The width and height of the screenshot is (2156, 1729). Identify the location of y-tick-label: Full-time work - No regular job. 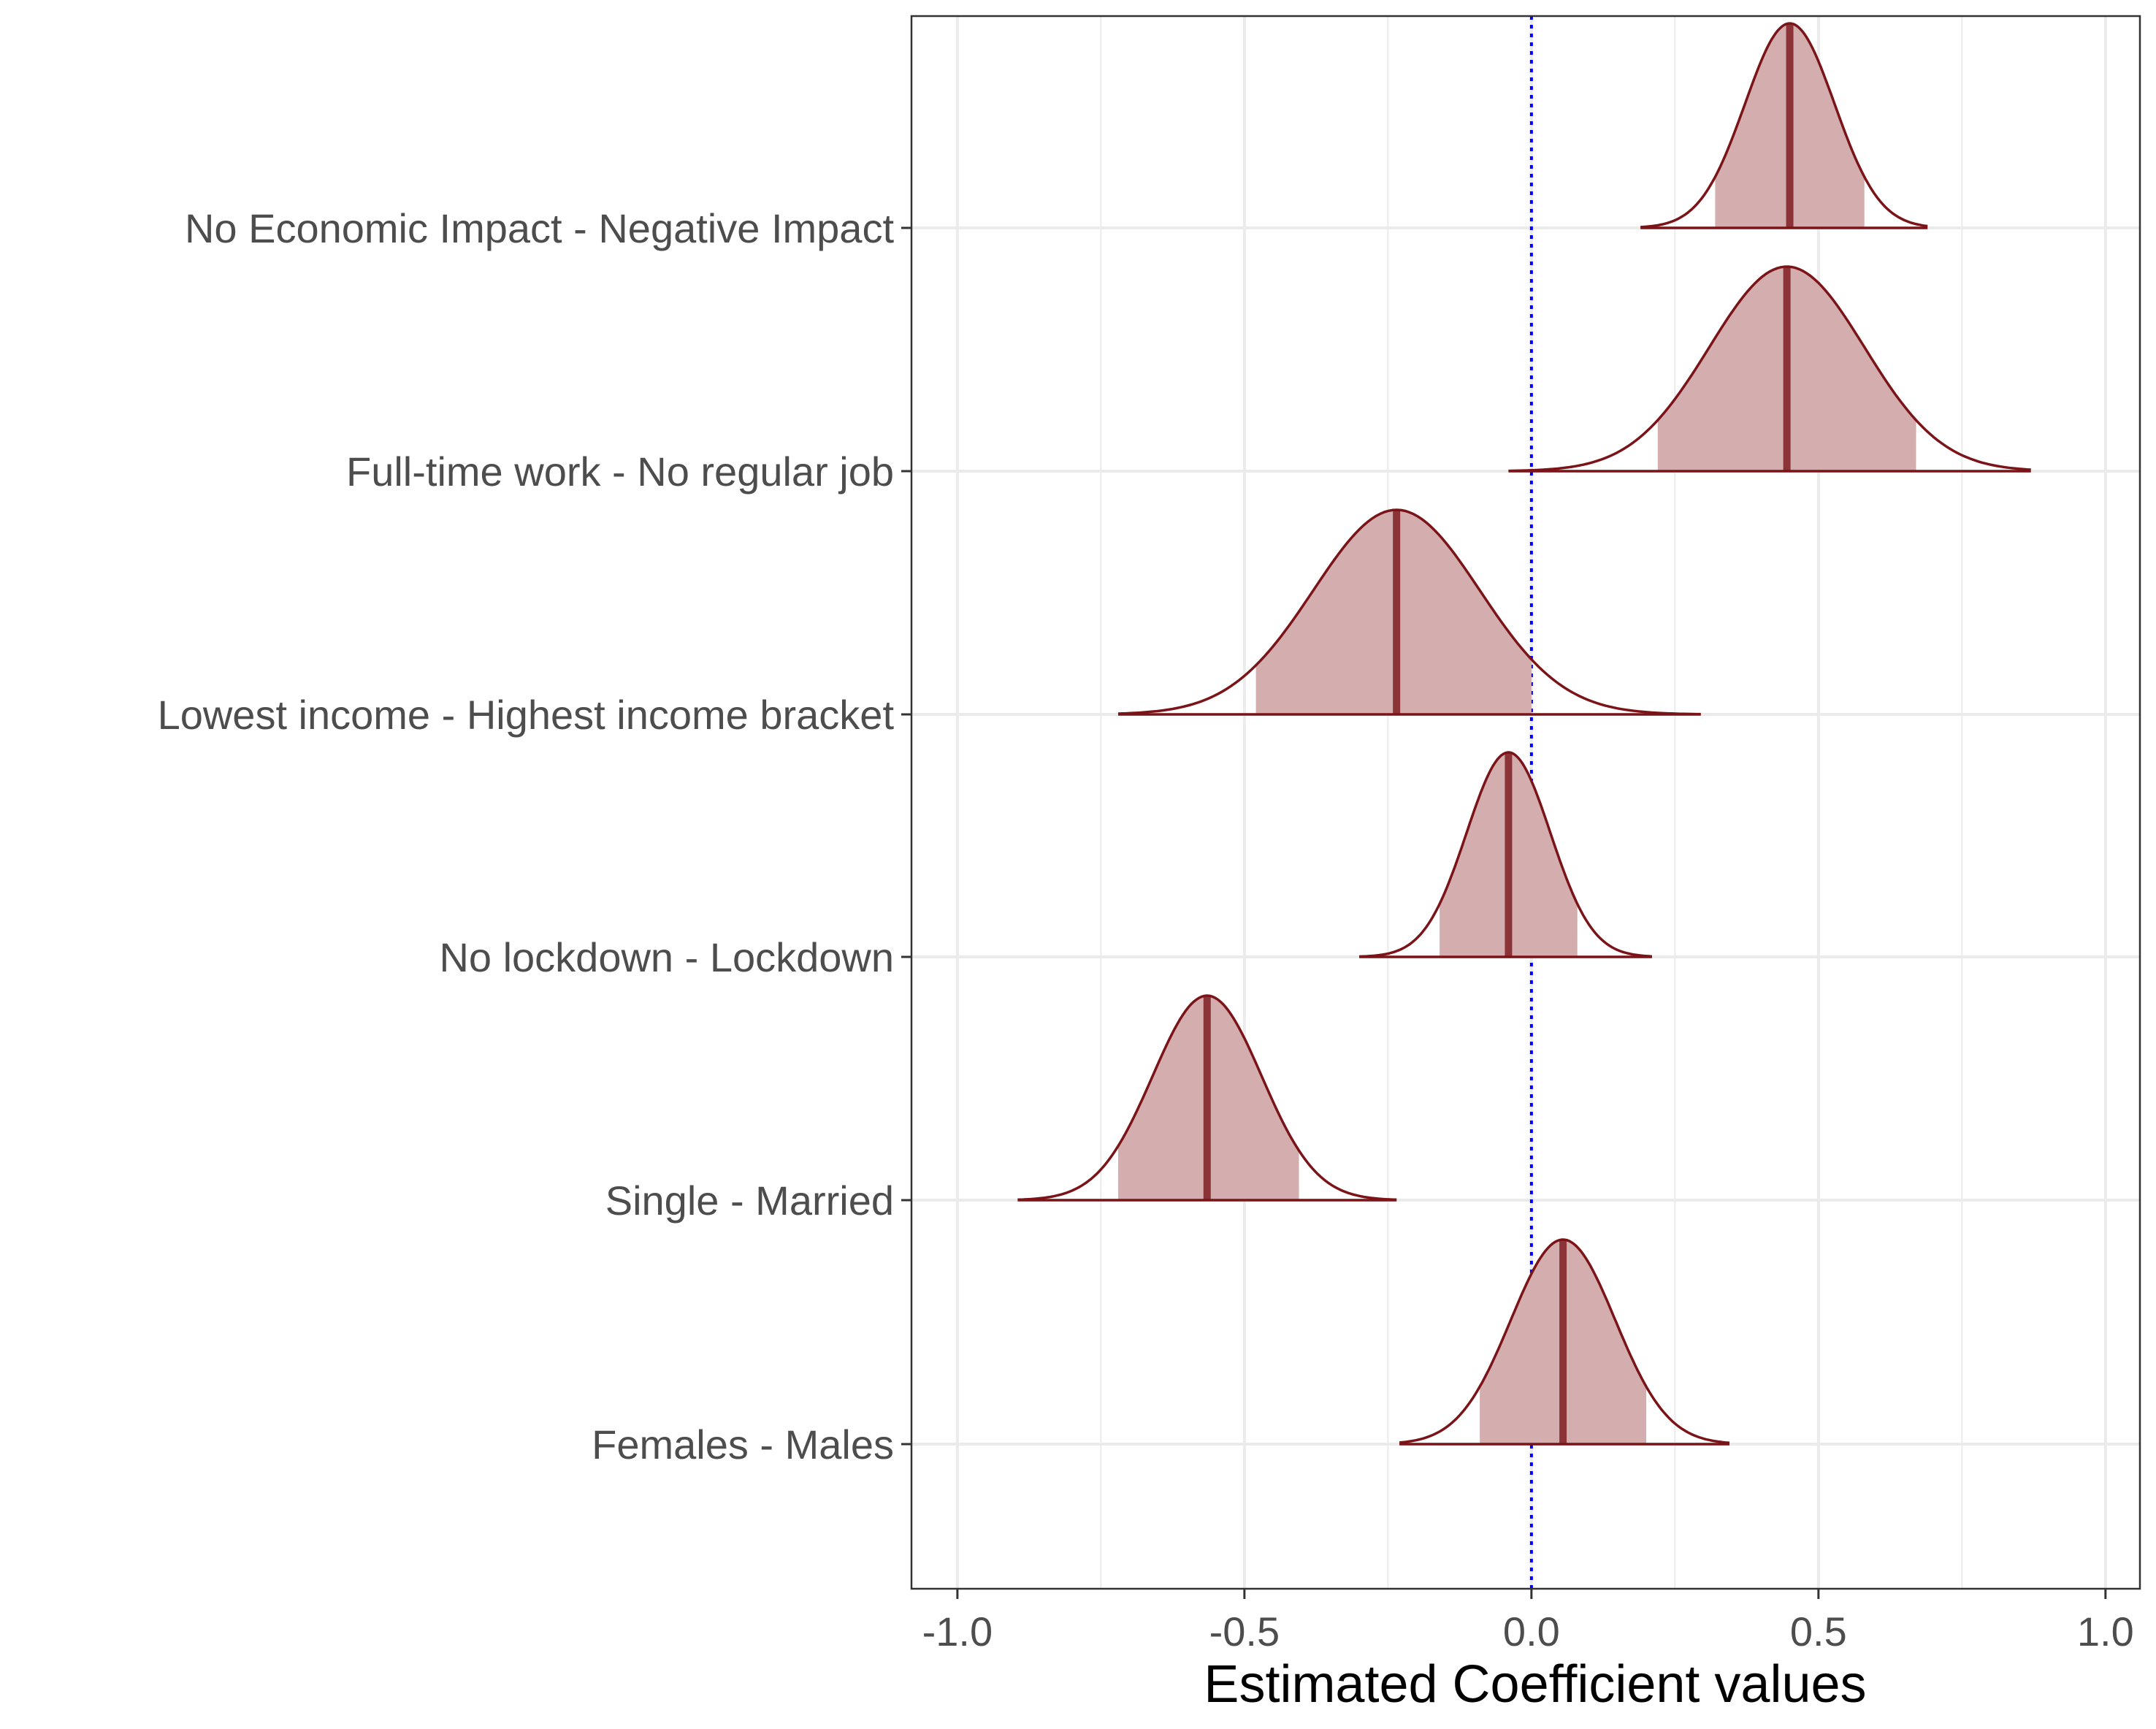
(620, 472).